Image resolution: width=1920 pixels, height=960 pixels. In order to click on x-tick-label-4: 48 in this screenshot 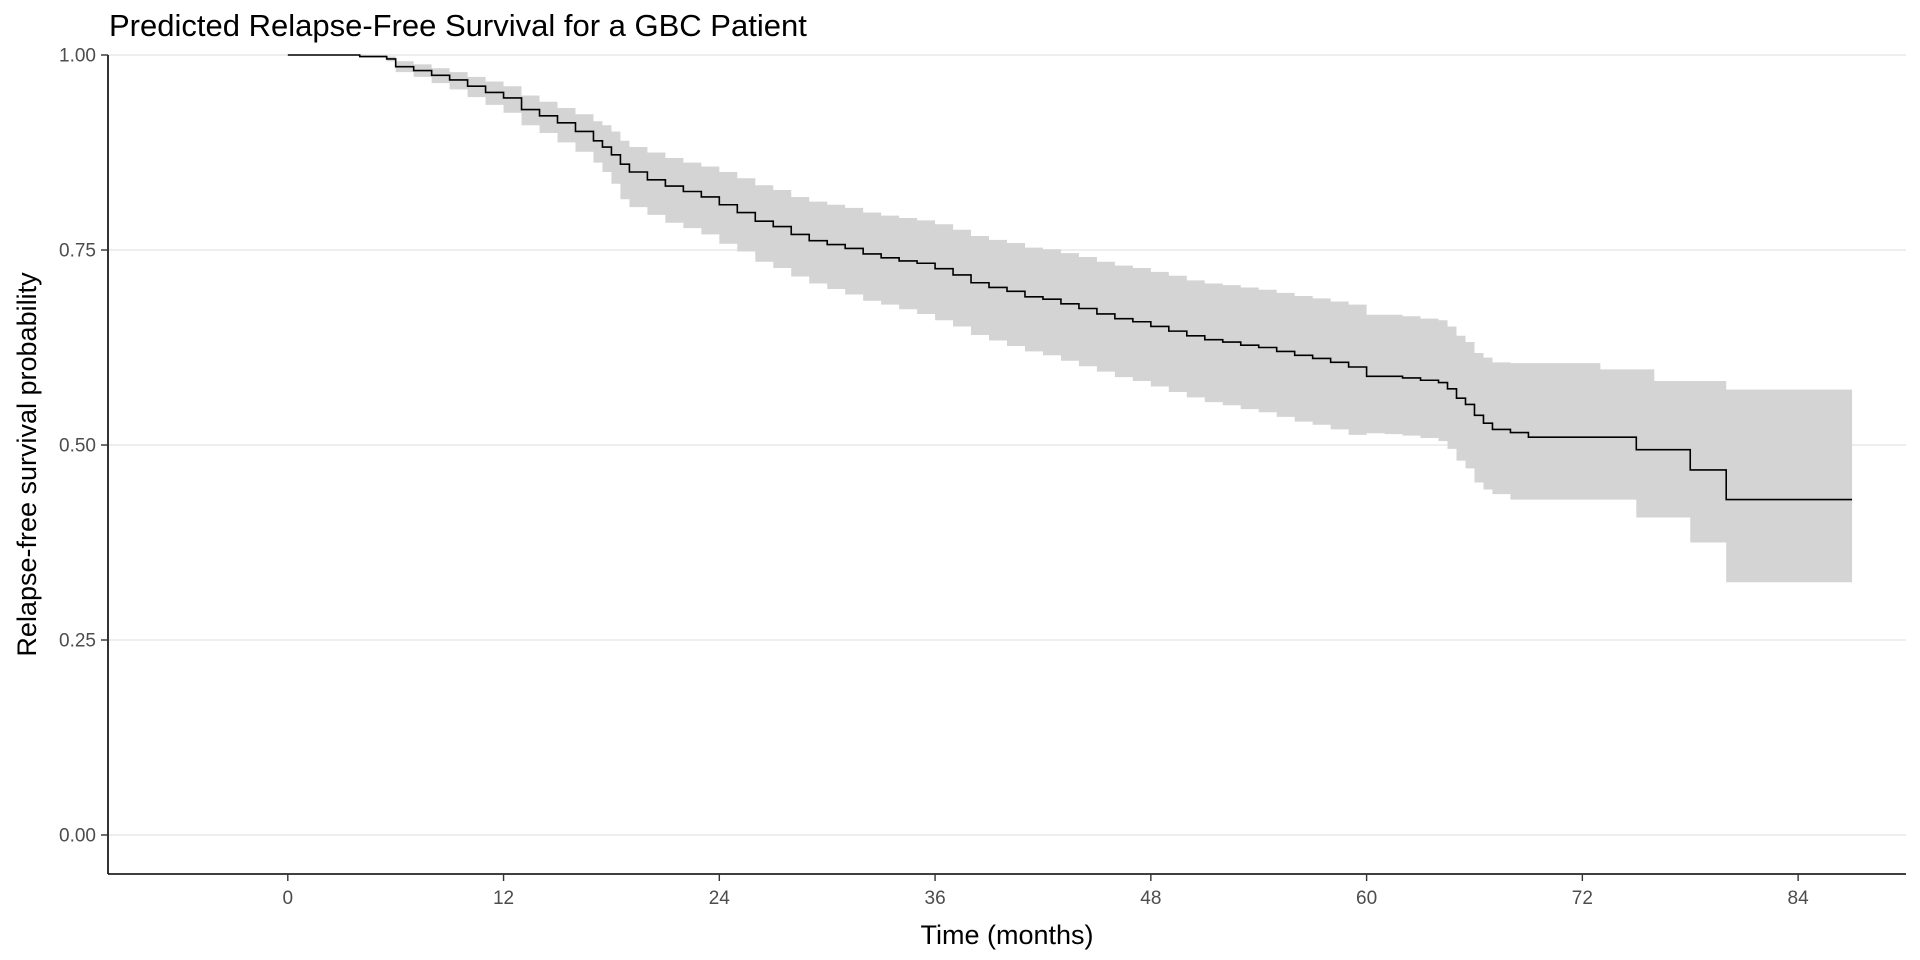, I will do `click(1150, 898)`.